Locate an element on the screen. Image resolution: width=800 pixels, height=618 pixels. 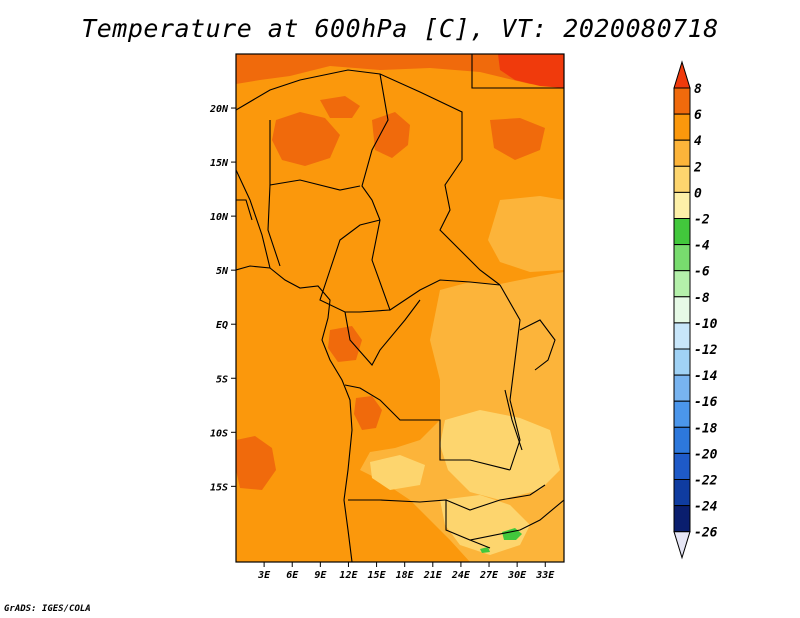
colorbar-label: -2 is located at coordinates (702, 220).